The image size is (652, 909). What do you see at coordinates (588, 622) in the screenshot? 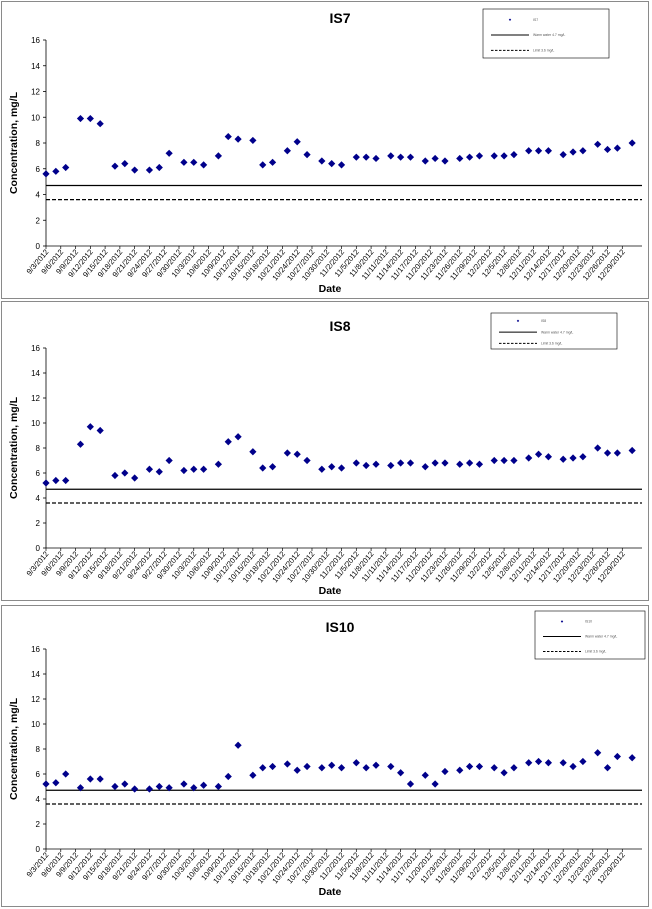
I see `legend-label: IS10` at bounding box center [588, 622].